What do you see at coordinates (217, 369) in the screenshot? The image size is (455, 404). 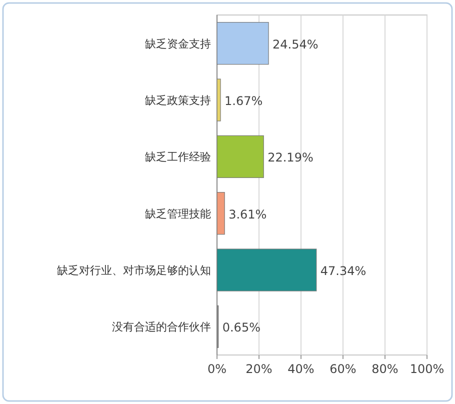 I see `x-tick-label: 0%` at bounding box center [217, 369].